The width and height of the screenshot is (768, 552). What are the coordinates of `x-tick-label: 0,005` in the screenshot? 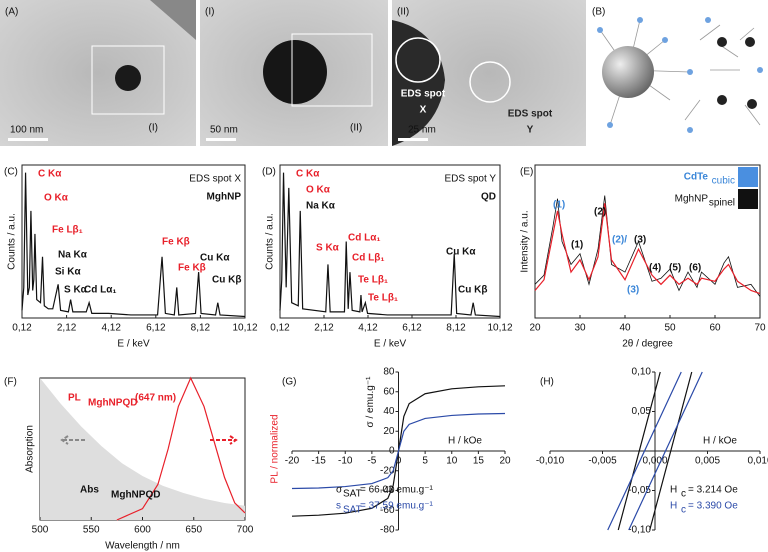 It's located at (707, 461).